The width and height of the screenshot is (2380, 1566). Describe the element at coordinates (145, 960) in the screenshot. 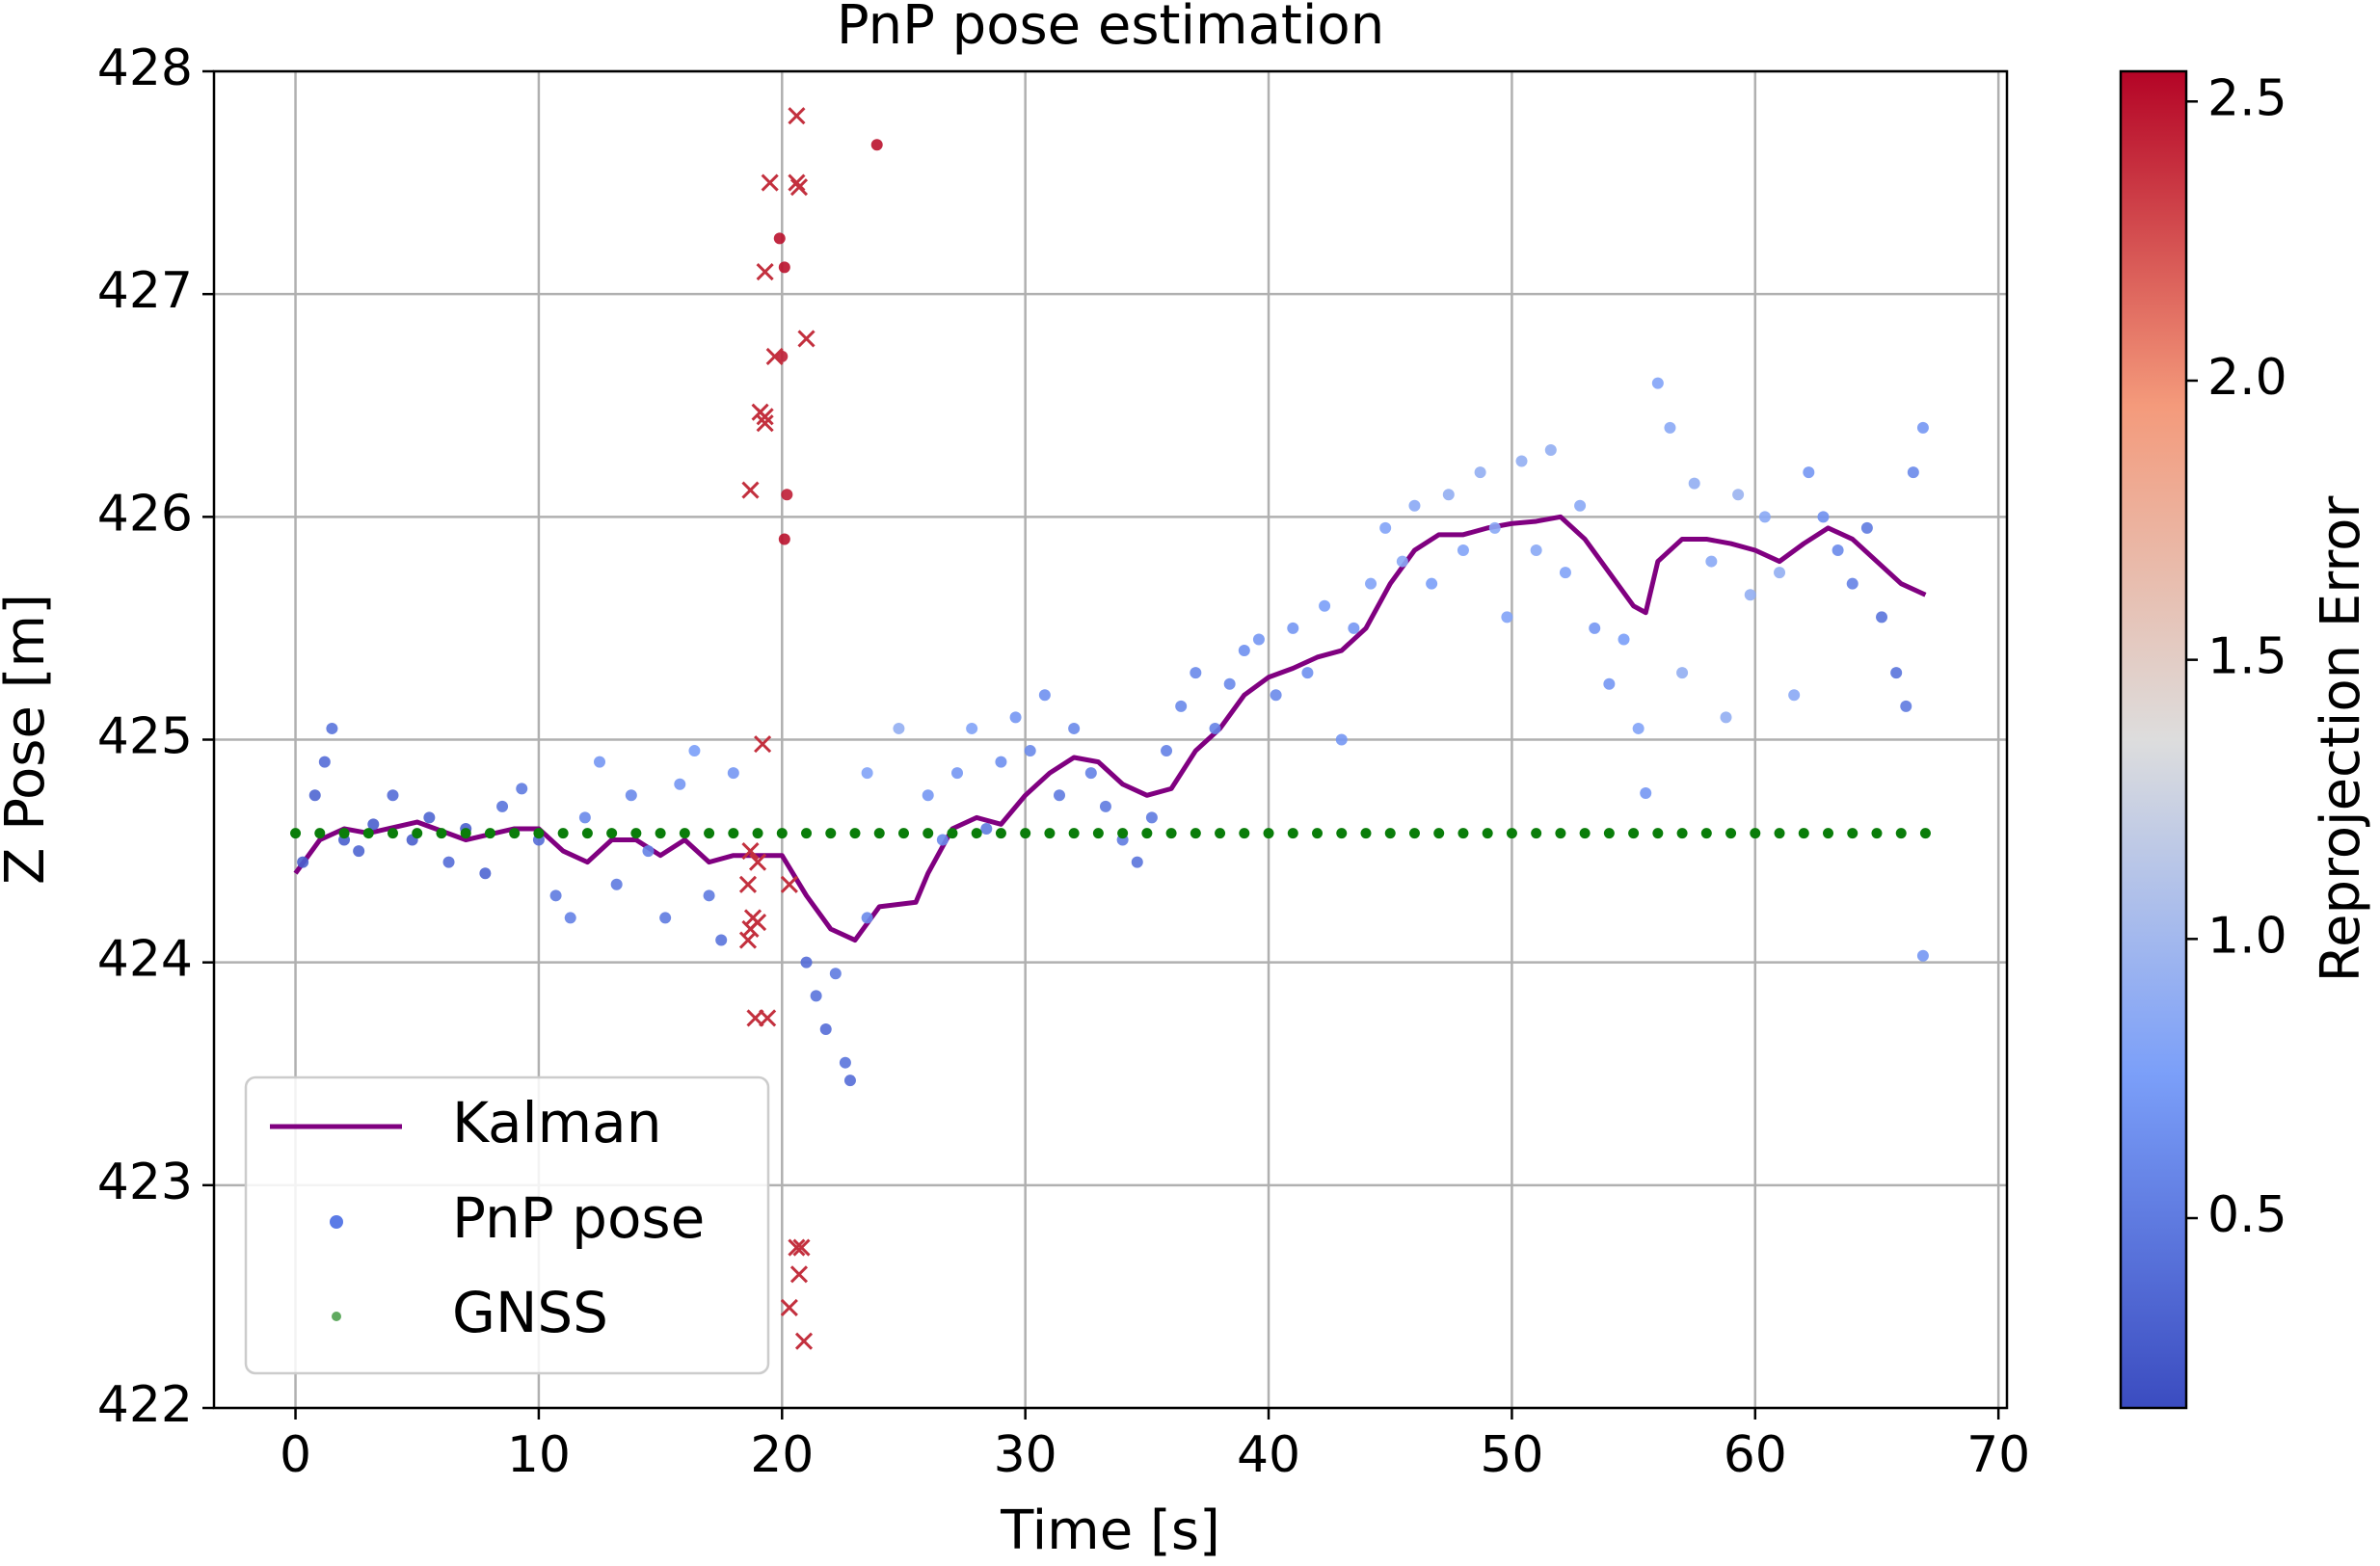

I see `y-tick-label: 424` at that location.